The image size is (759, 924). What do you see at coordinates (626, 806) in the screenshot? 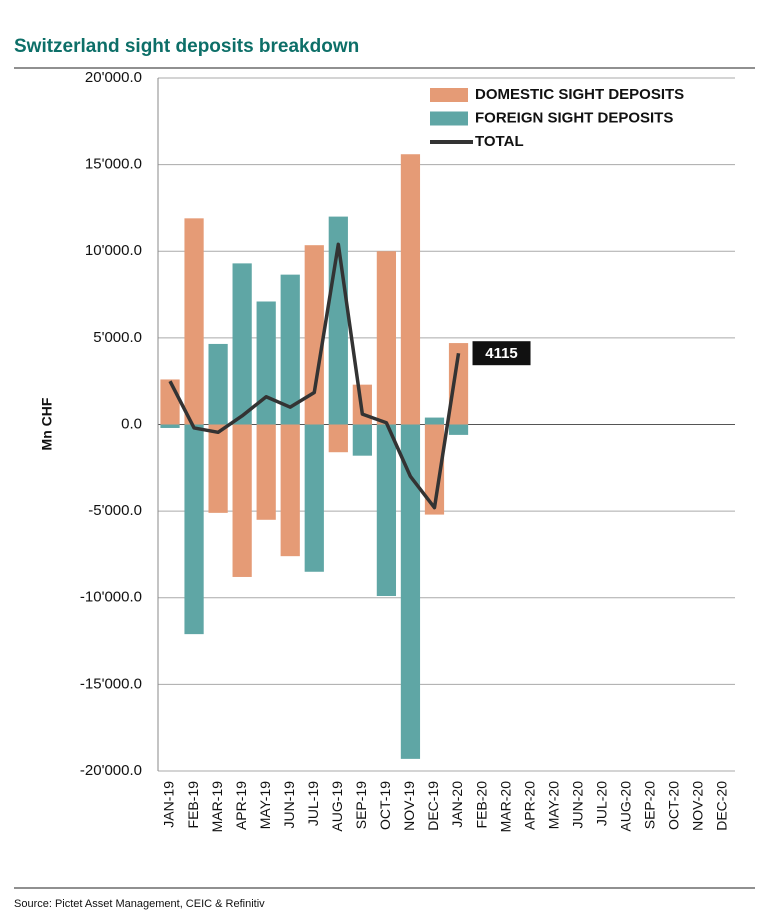
I see `x-tick-label: AUG-20` at bounding box center [626, 806].